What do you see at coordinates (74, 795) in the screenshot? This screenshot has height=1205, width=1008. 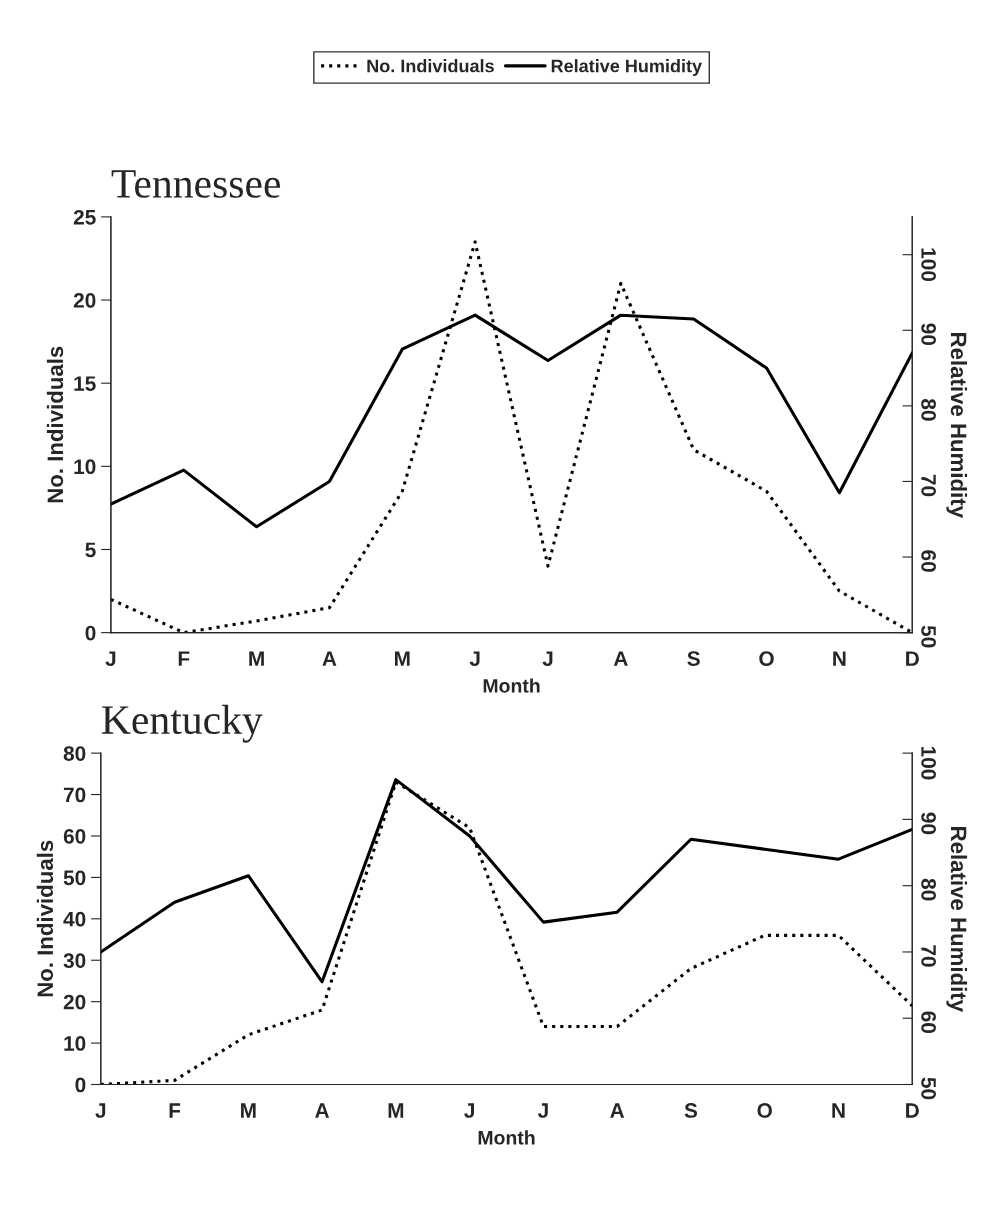 I see `y-tick-label: 70` at bounding box center [74, 795].